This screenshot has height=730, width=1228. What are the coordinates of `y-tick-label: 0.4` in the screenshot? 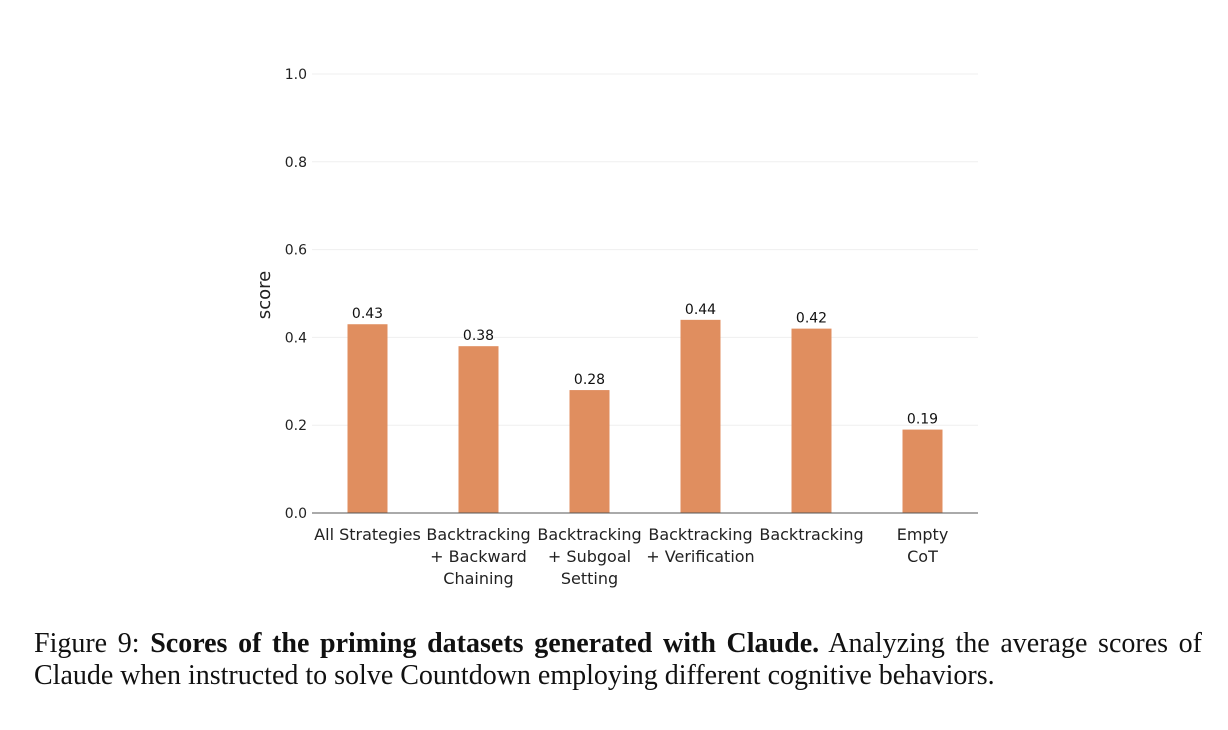 It's located at (296, 338).